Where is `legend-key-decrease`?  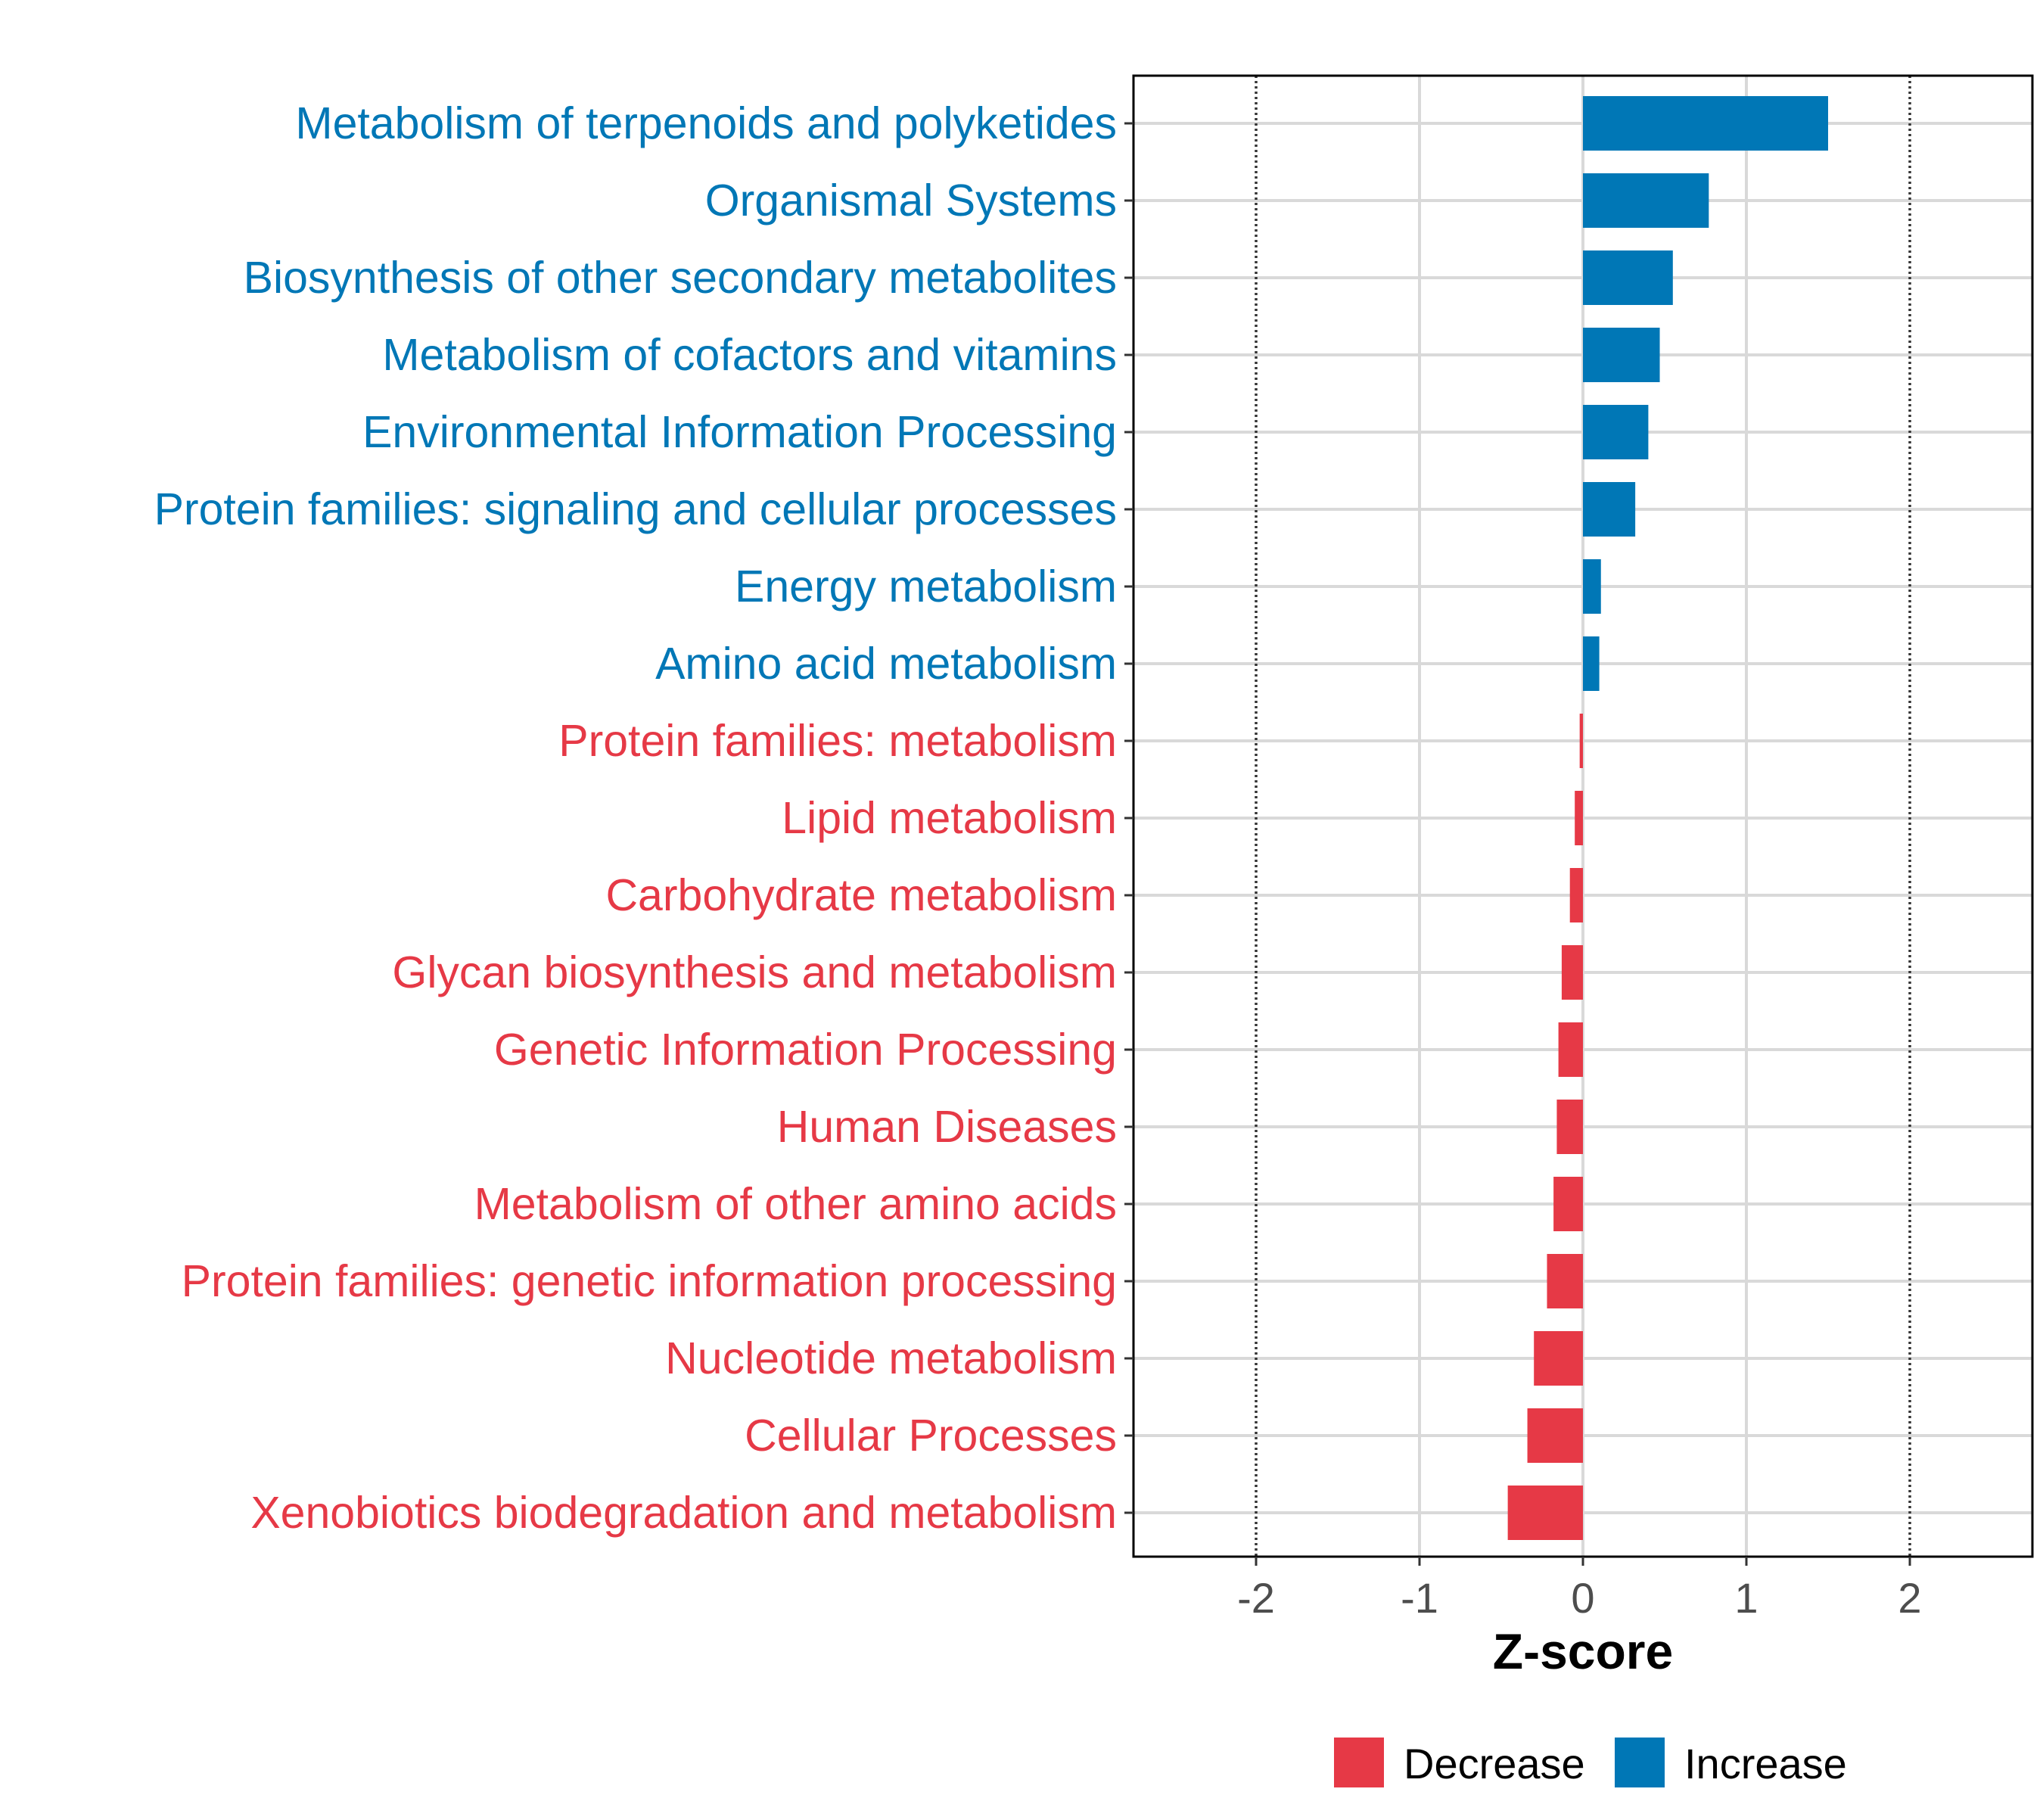 legend-key-decrease is located at coordinates (1359, 1762).